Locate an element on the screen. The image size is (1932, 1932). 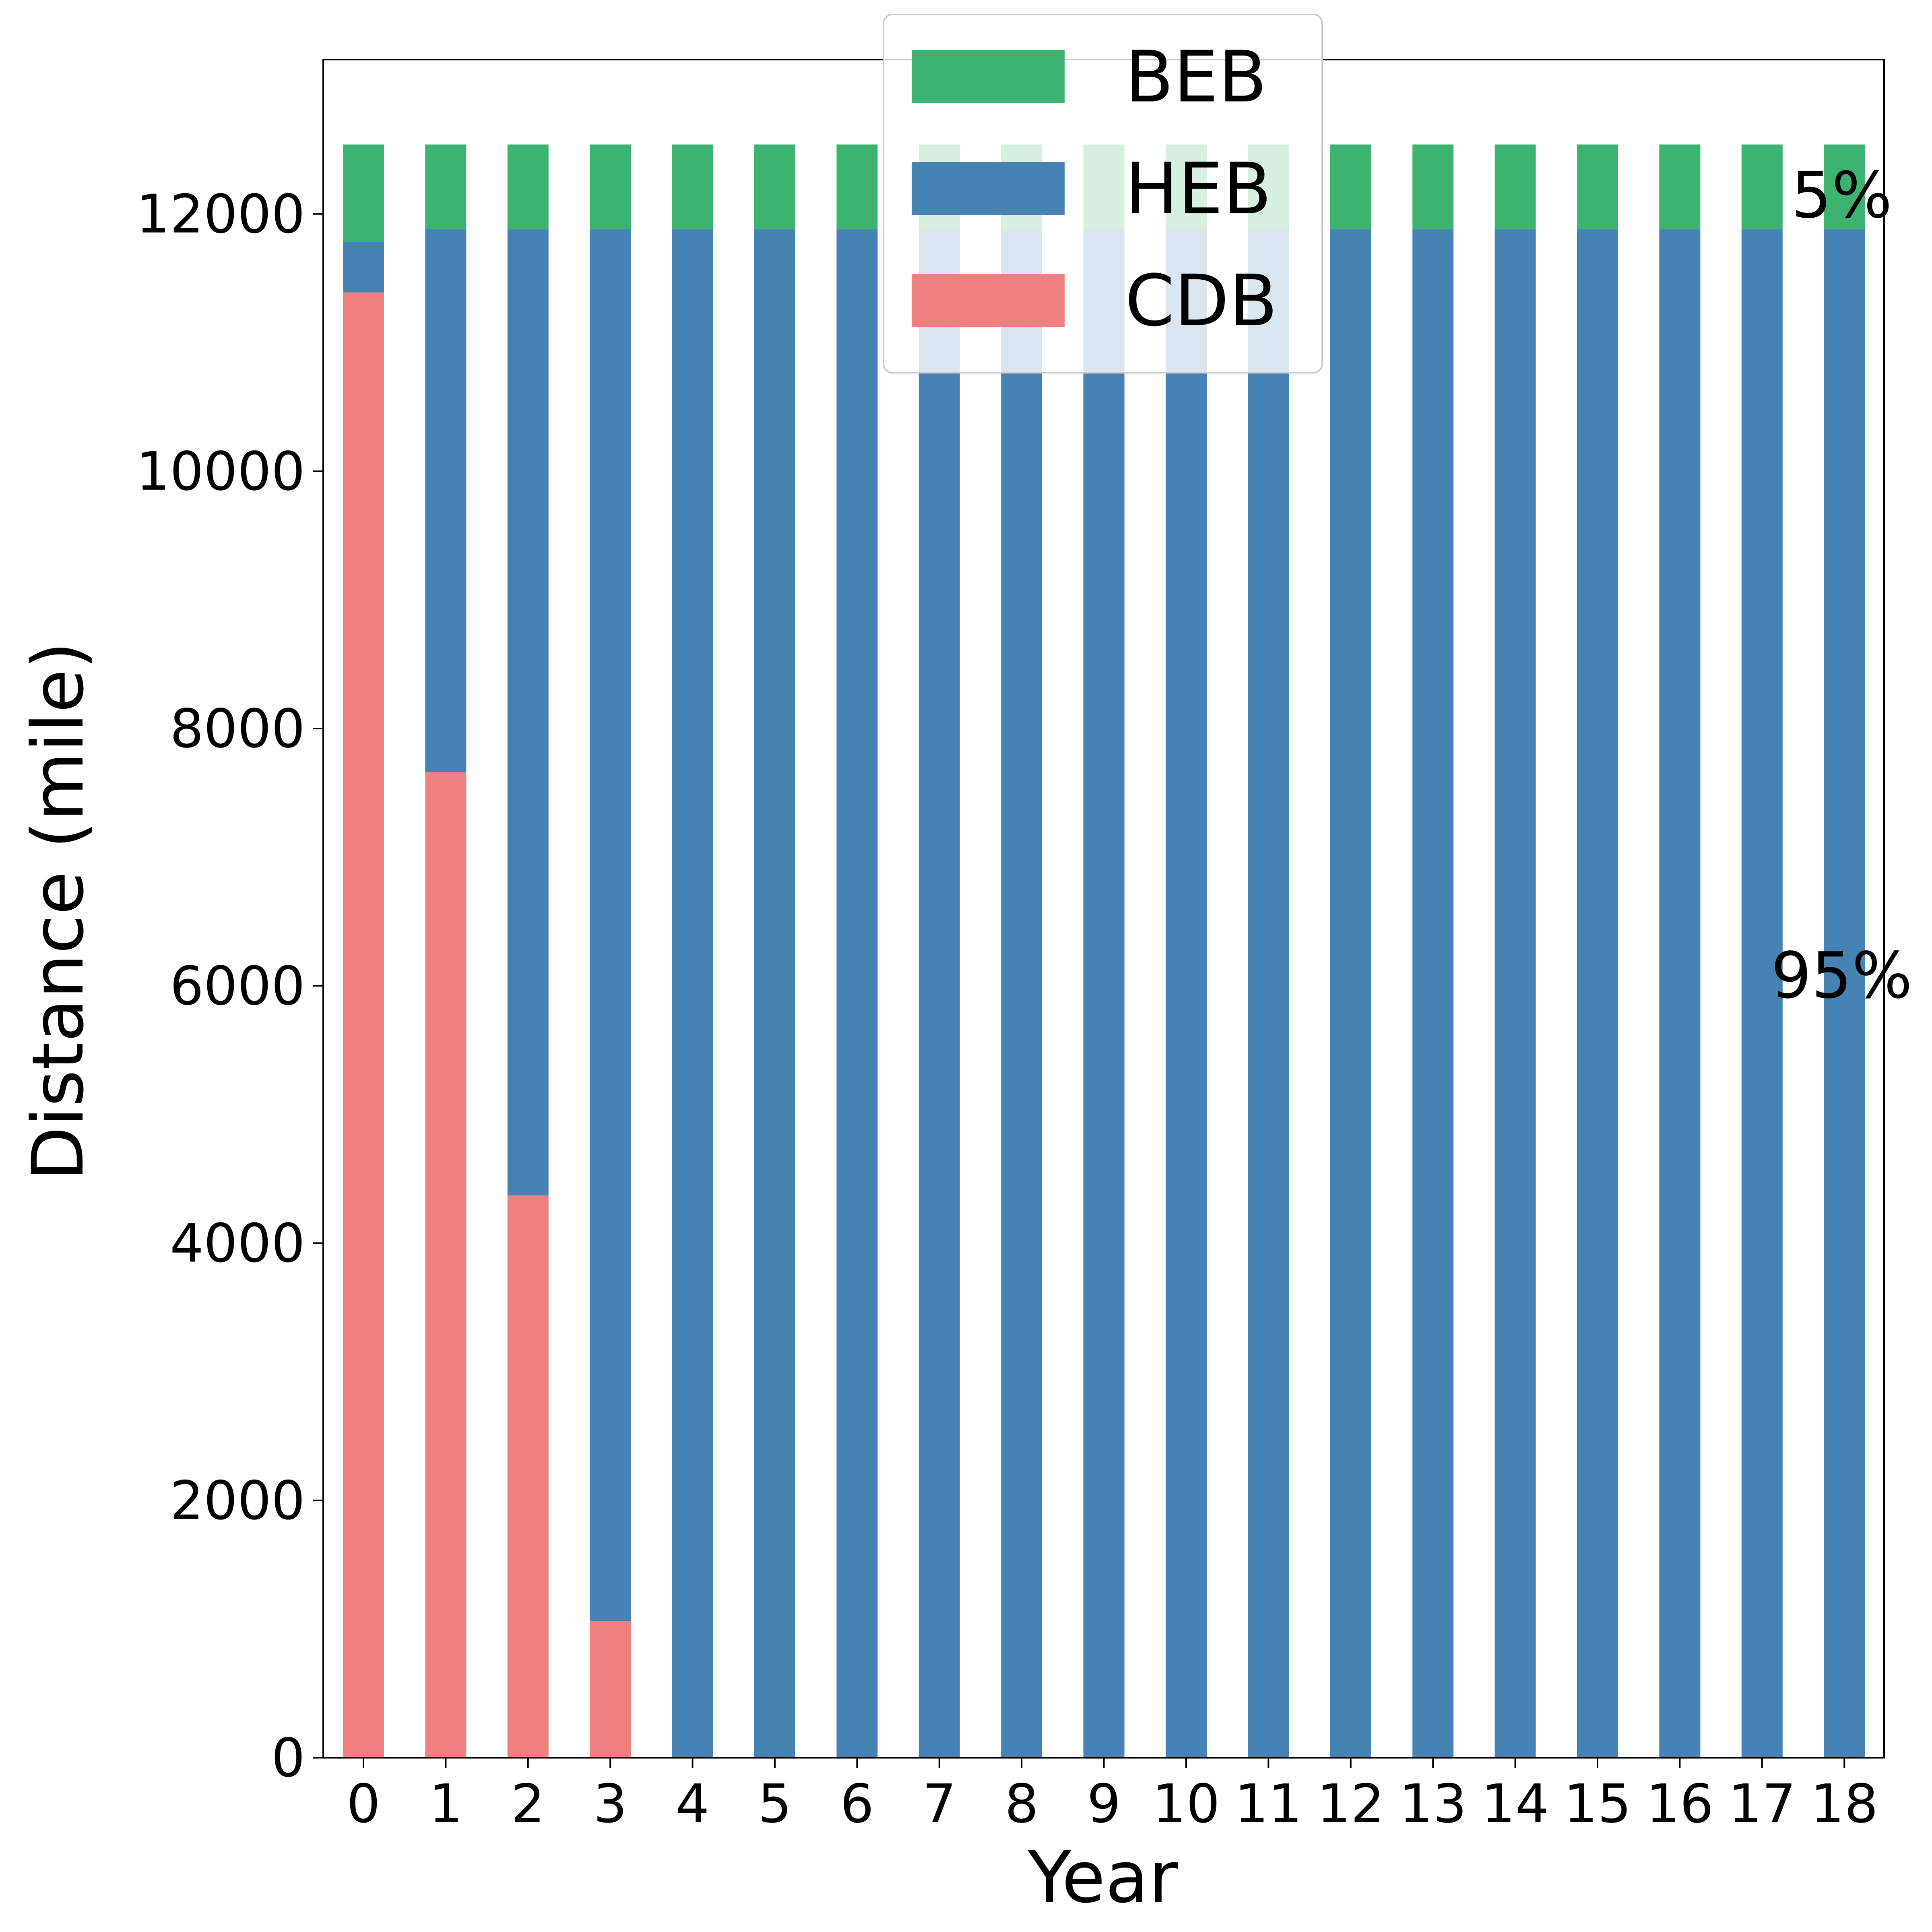
x-axis-title: Year is located at coordinates (1103, 1877).